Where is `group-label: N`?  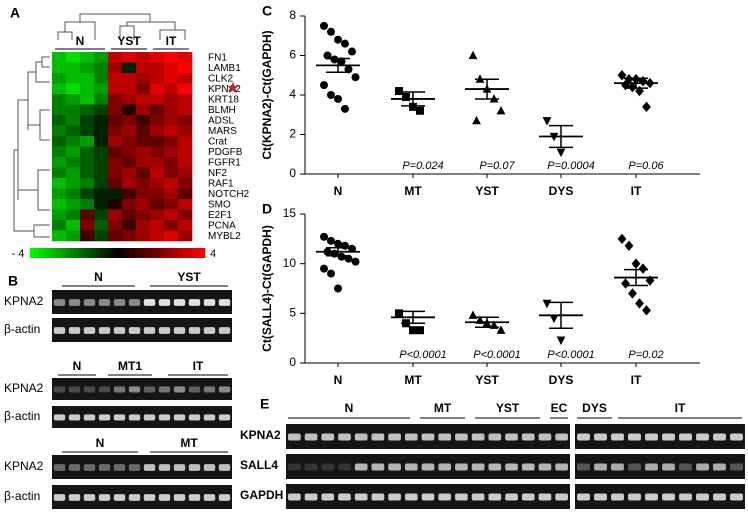
group-label: N is located at coordinates (100, 443).